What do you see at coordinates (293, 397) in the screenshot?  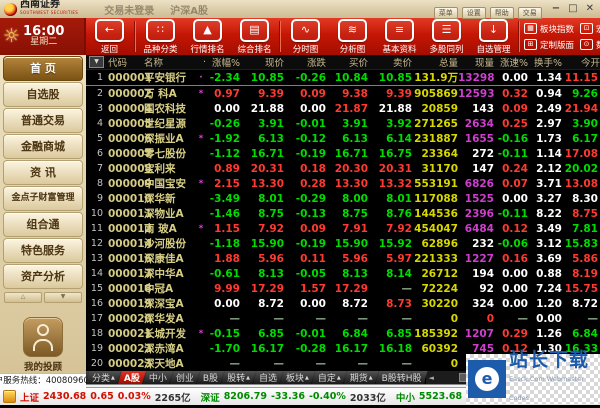 I see `index-summary: 深证 8206.79 -33.36 -0.40% 2033亿` at bounding box center [293, 397].